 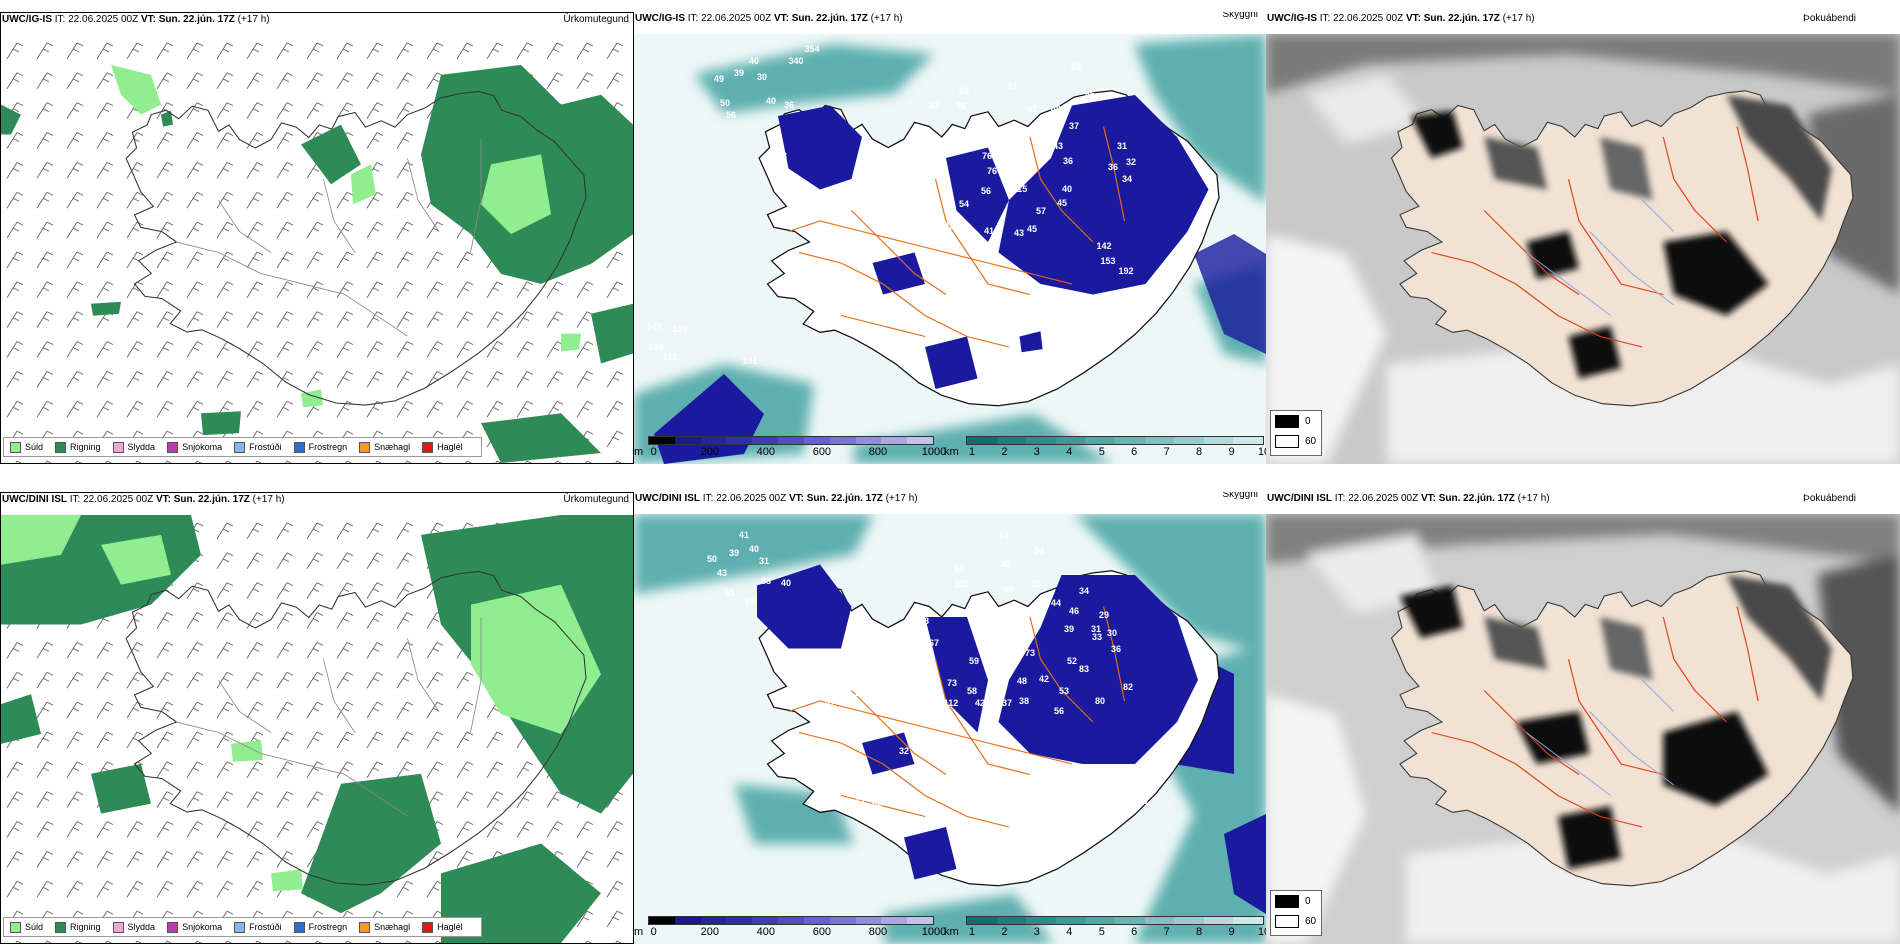 I want to click on ceiling-value-label: 93, so click(x=882, y=309).